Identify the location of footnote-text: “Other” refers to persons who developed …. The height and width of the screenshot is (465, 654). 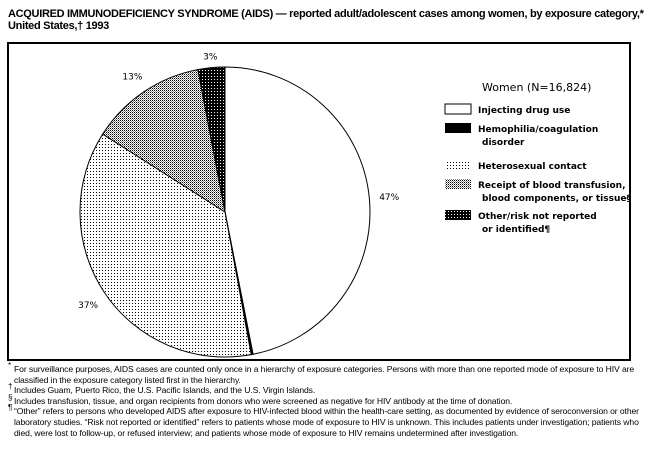
(326, 422).